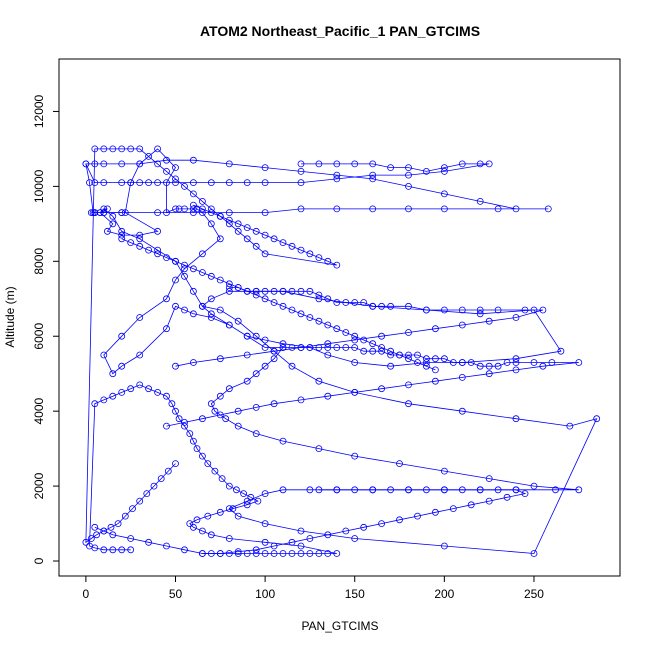 This screenshot has width=650, height=650. What do you see at coordinates (176, 594) in the screenshot?
I see `x-tick-label: 50` at bounding box center [176, 594].